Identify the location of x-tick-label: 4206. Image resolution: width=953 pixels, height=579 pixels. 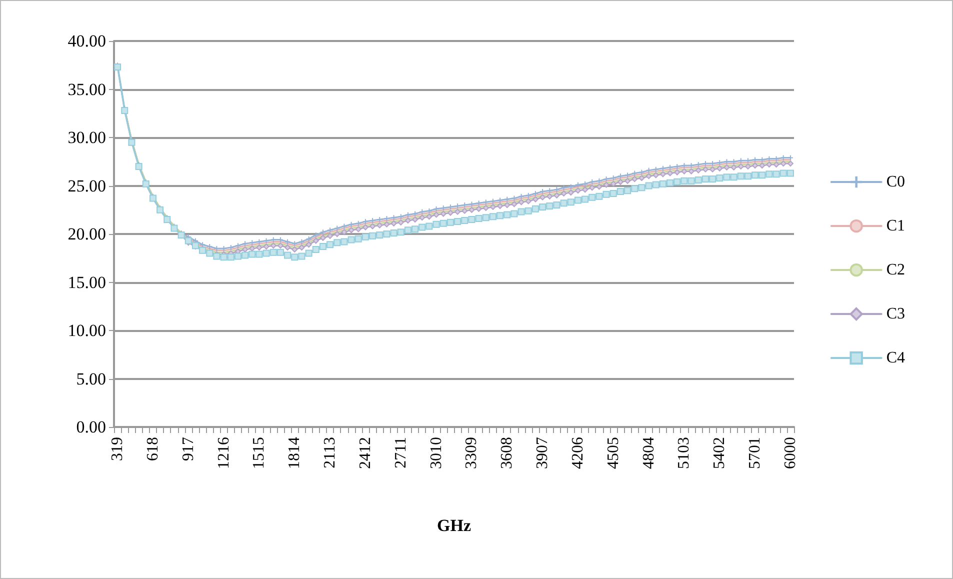
(577, 453).